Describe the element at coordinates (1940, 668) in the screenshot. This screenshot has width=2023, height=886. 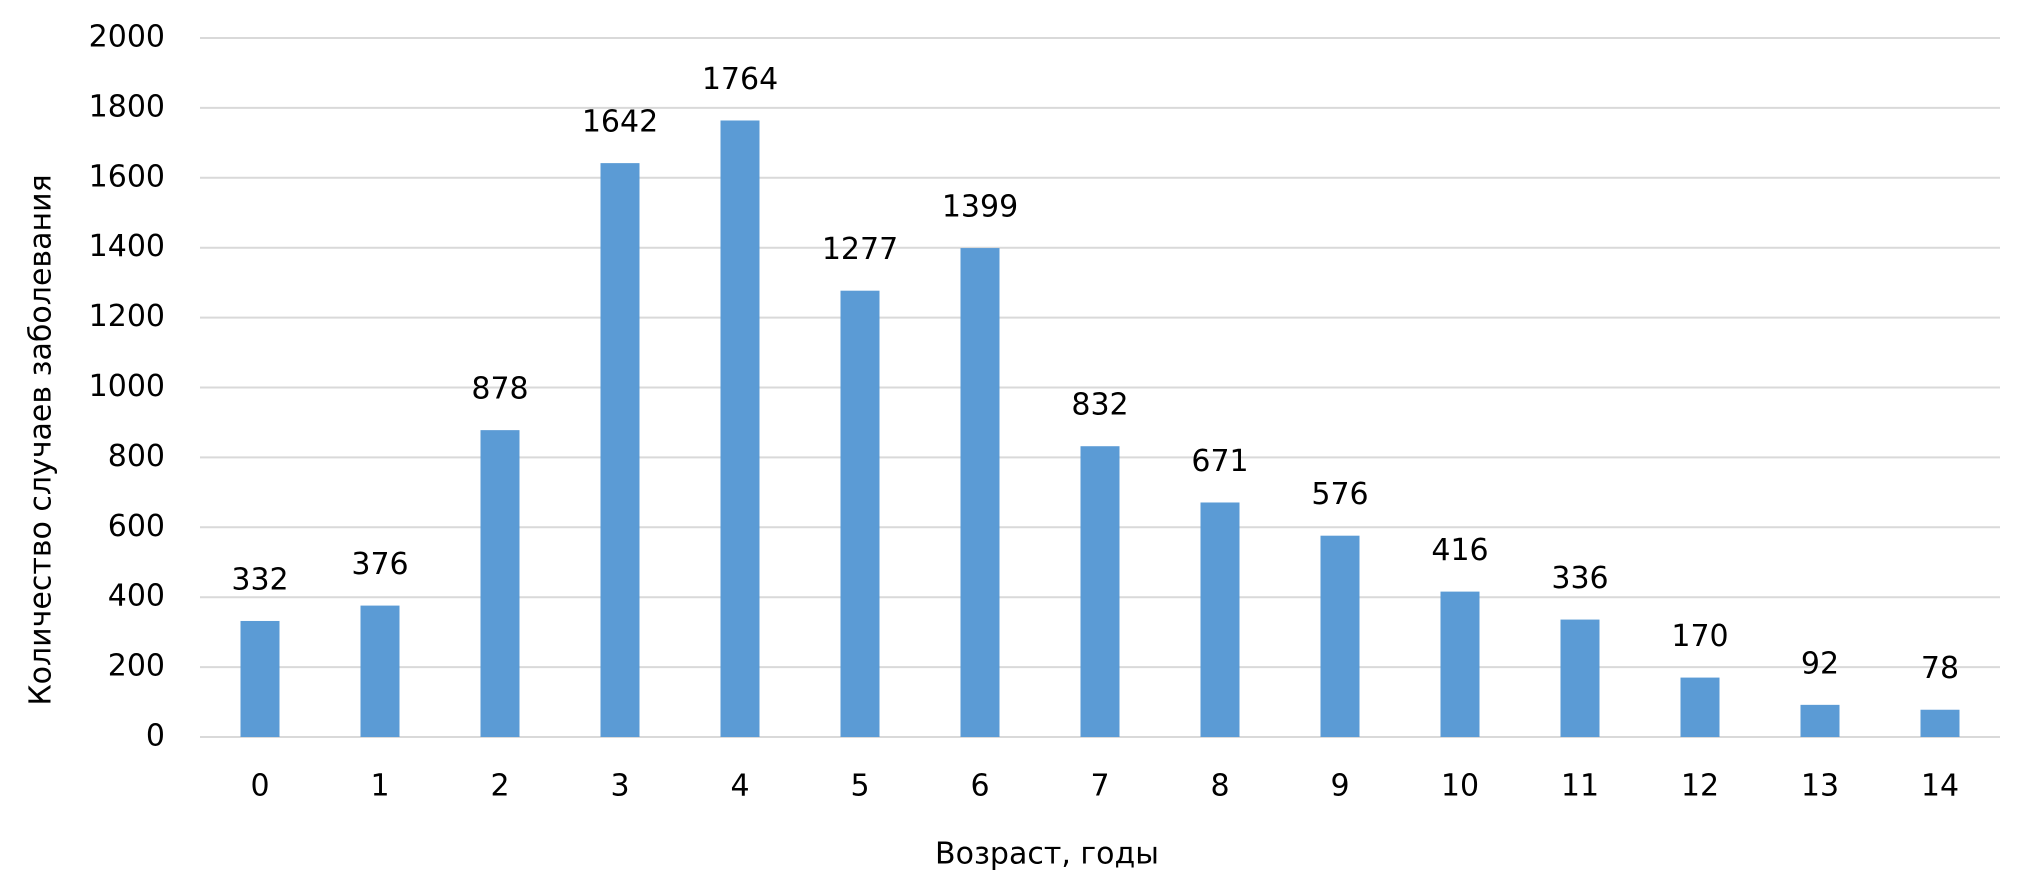
I see `data-label: 78` at that location.